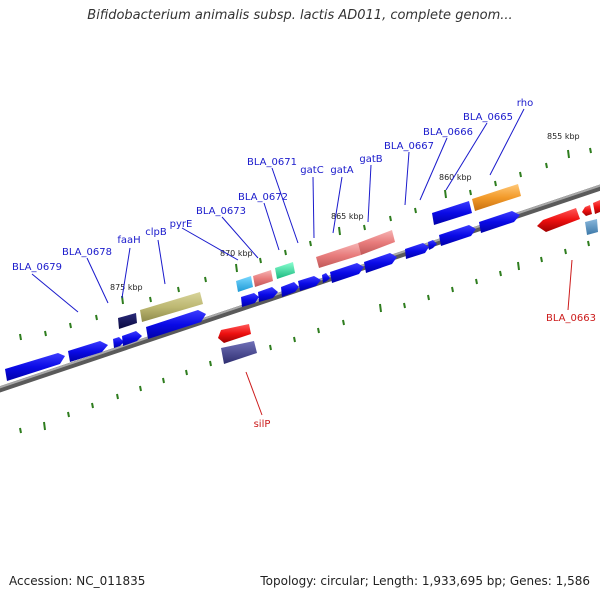  Describe the element at coordinates (571, 318) in the screenshot. I see `gene-label-bla0663: BLA_0663` at that location.